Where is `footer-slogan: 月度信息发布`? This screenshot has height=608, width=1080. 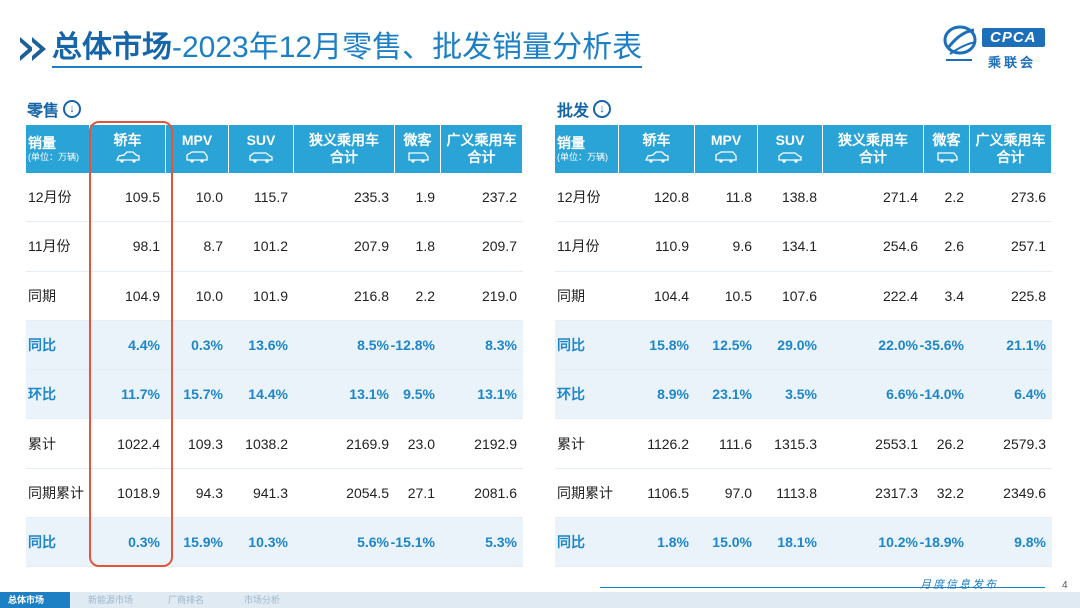 footer-slogan: 月度信息发布 is located at coordinates (959, 585).